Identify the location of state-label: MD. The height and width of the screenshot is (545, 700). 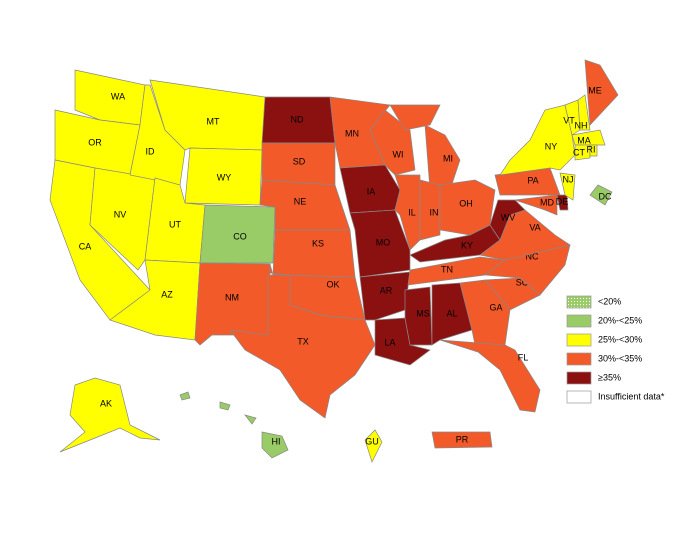
(547, 202).